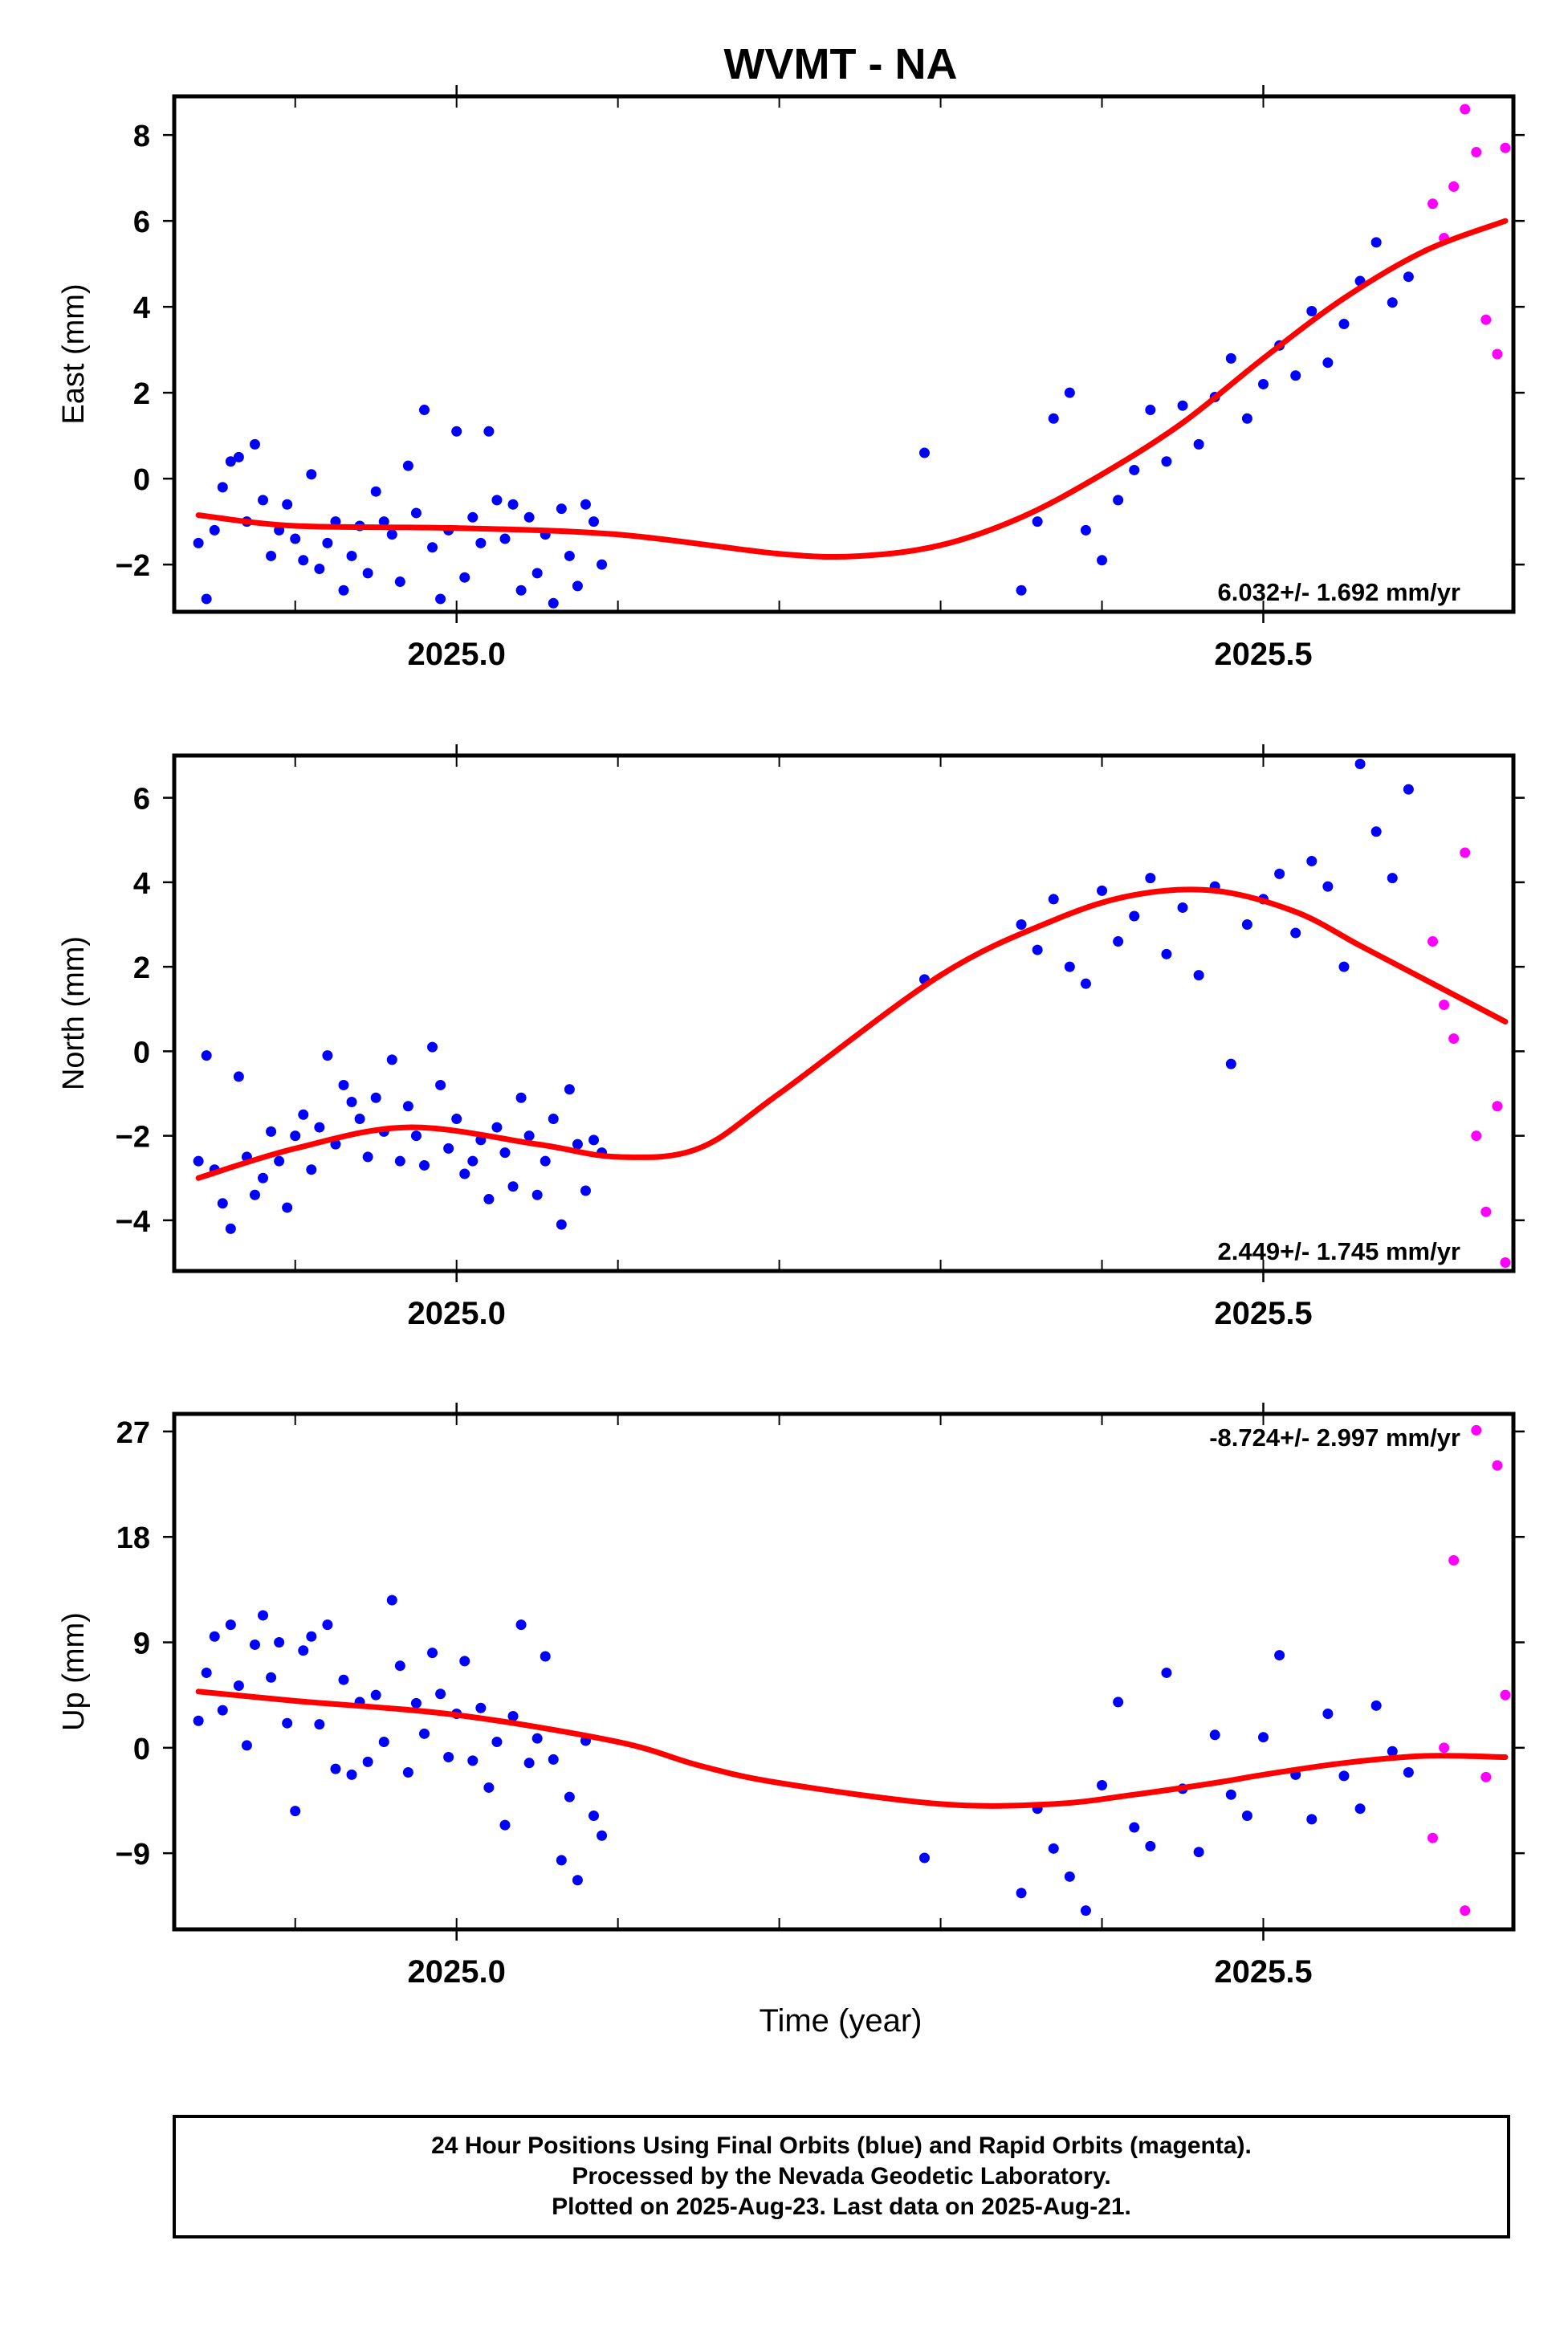 The image size is (1568, 2330). I want to click on y-tick-label: 0, so click(141, 1749).